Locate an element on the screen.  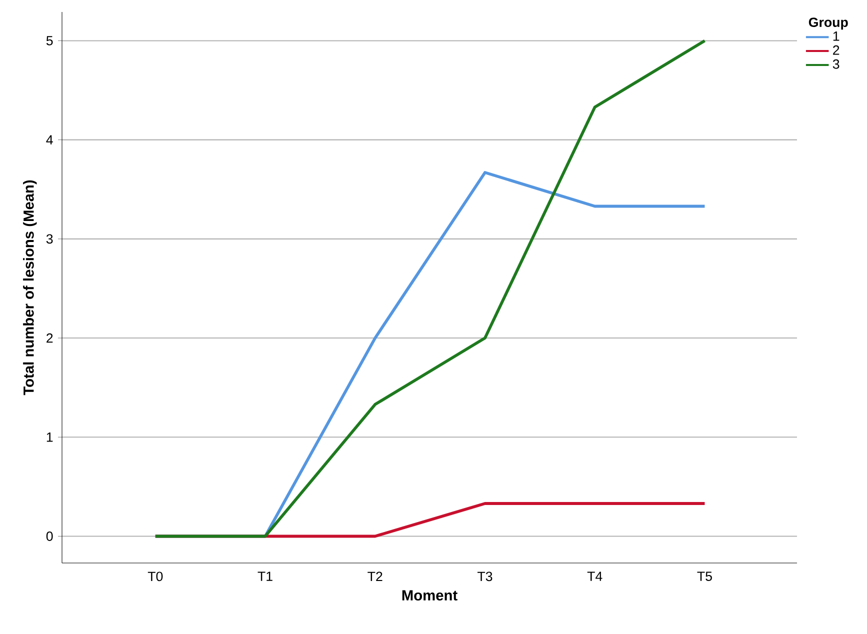
x-tick-label: T1 is located at coordinates (265, 576).